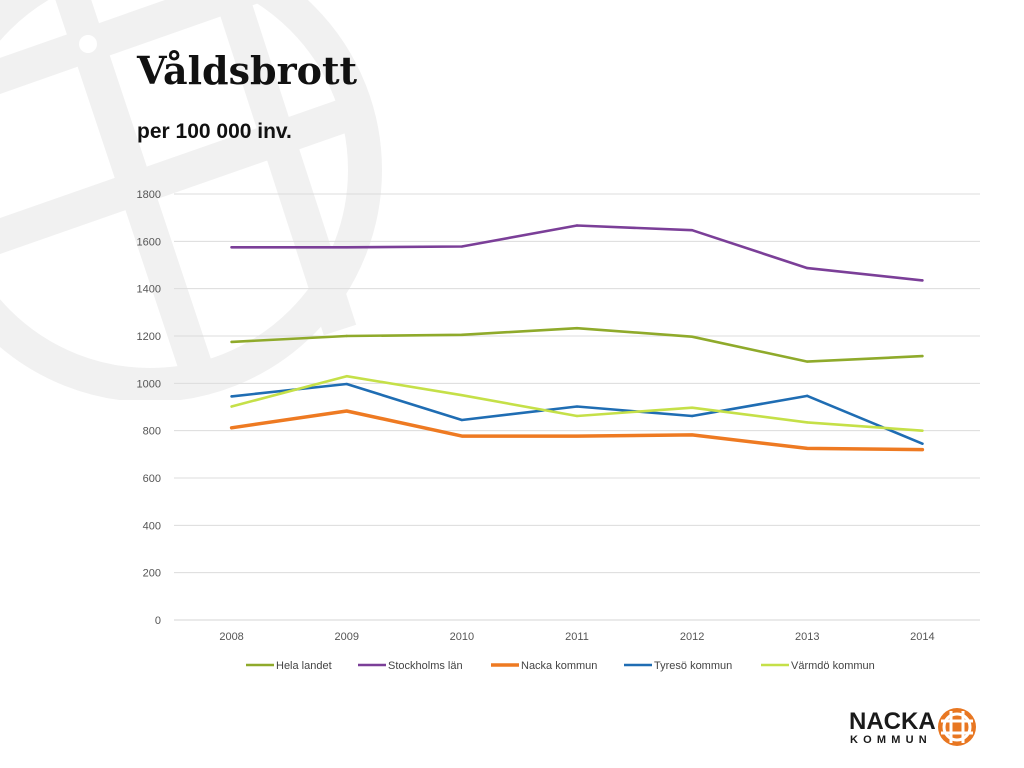 The height and width of the screenshot is (768, 1024). What do you see at coordinates (149, 290) in the screenshot?
I see `y-tick-label: 1400` at bounding box center [149, 290].